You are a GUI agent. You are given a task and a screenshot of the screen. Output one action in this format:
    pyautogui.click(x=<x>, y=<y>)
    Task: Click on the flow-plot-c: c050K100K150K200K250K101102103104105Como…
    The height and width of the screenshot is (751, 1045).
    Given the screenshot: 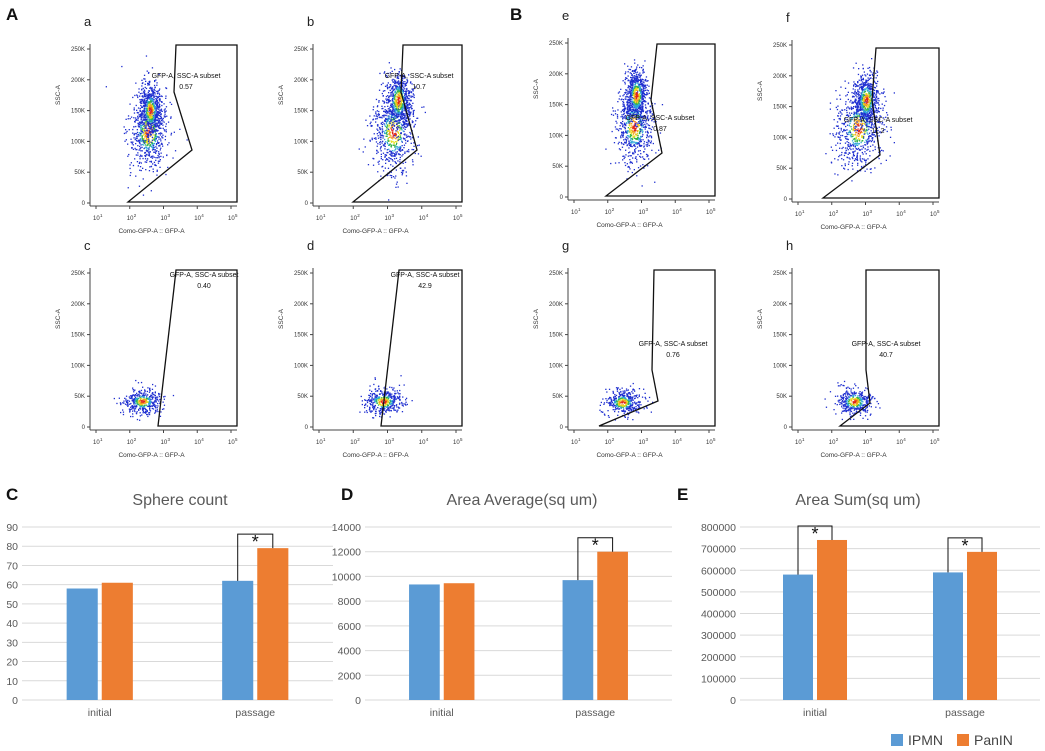 What is the action you would take?
    pyautogui.click(x=146, y=348)
    